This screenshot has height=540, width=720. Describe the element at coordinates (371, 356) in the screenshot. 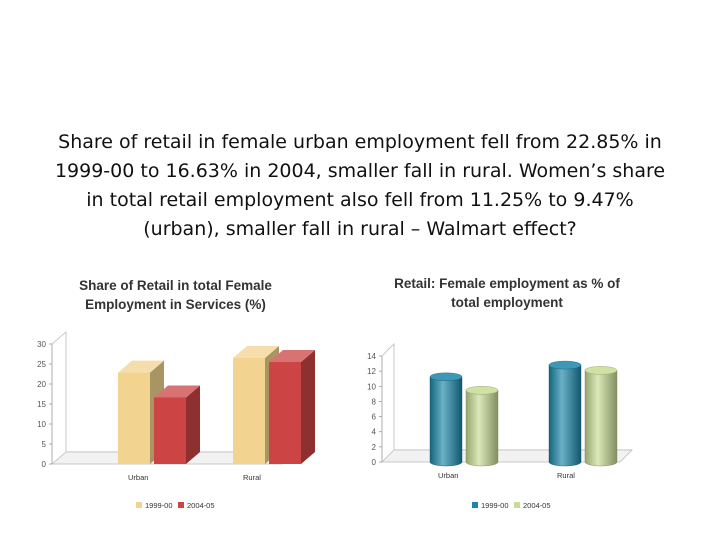

I see `chart2-y-tick-label: 14` at that location.